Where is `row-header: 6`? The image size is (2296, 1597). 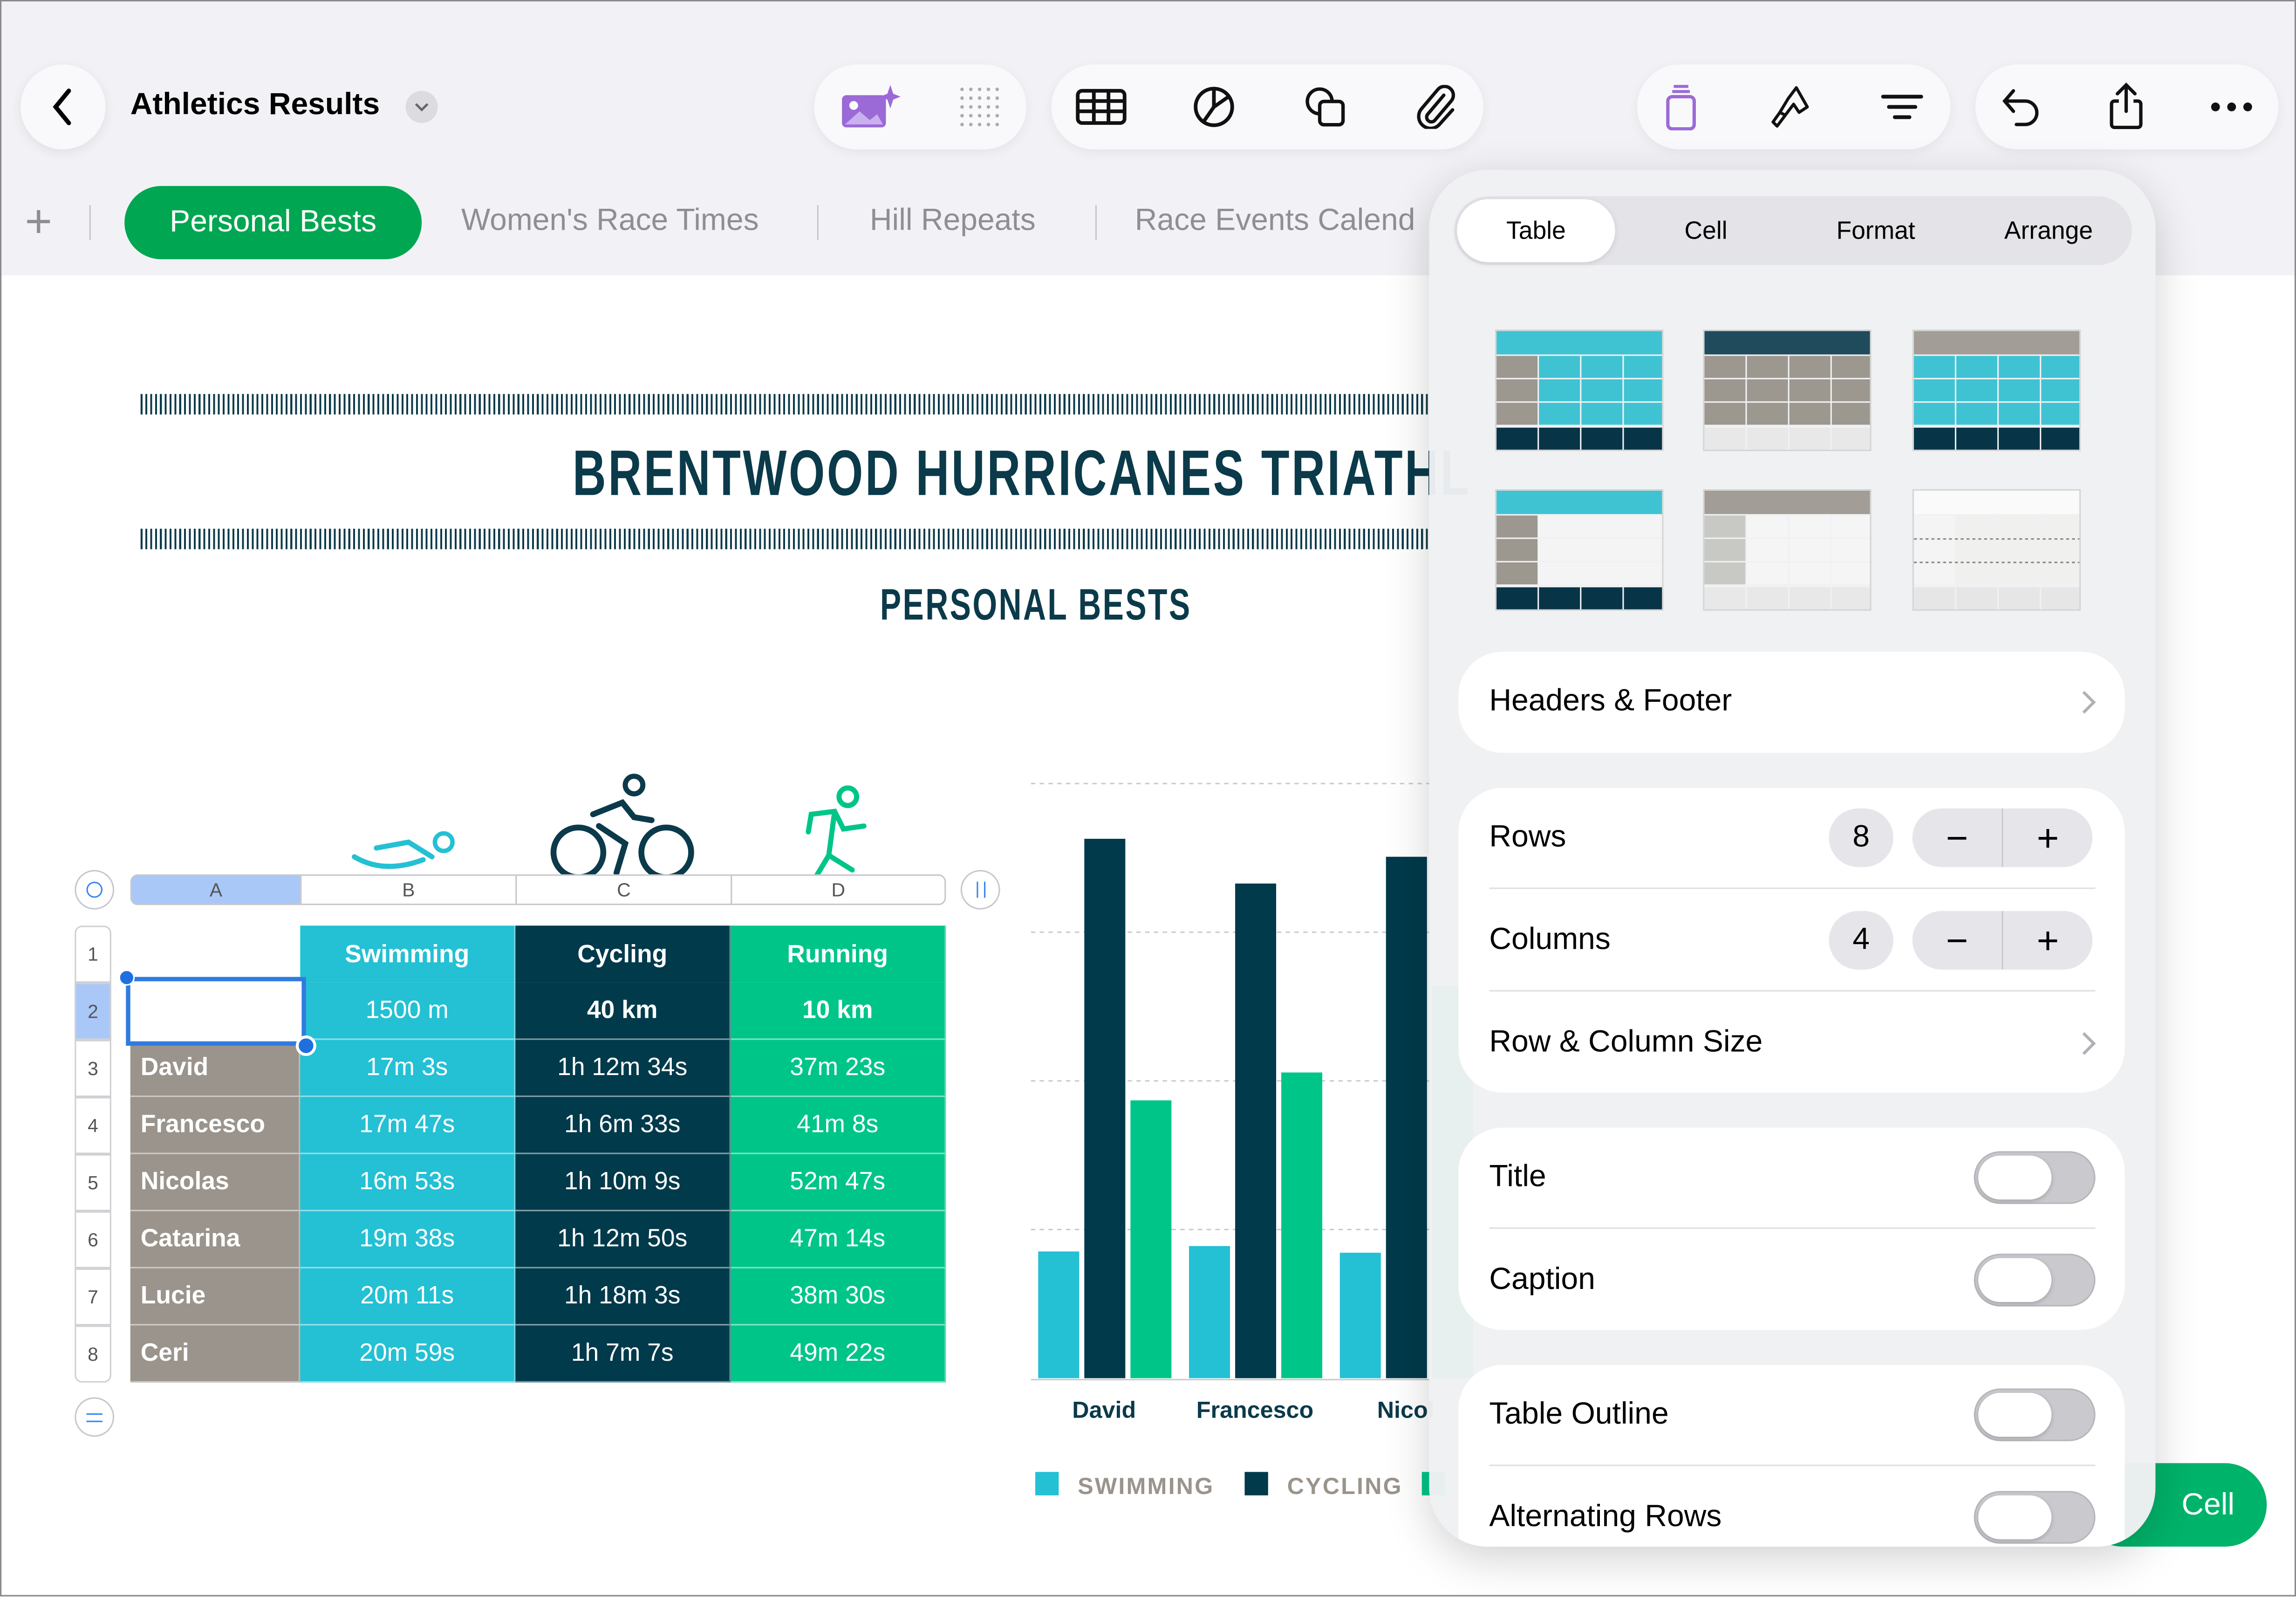 row-header: 6 is located at coordinates (93, 1239).